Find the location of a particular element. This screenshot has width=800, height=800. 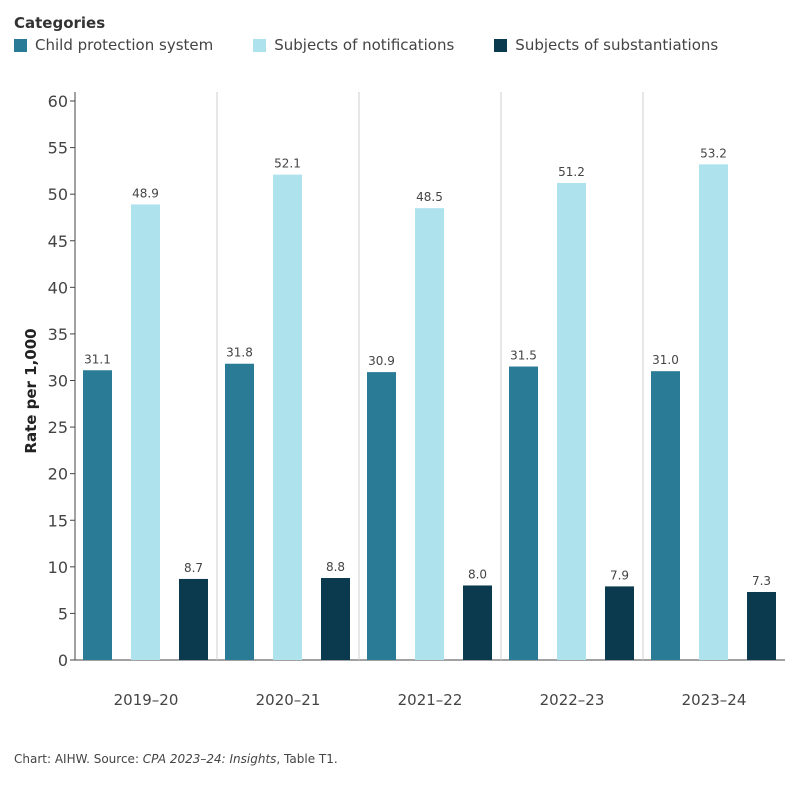

y-tick-label: 10 is located at coordinates (58, 567).